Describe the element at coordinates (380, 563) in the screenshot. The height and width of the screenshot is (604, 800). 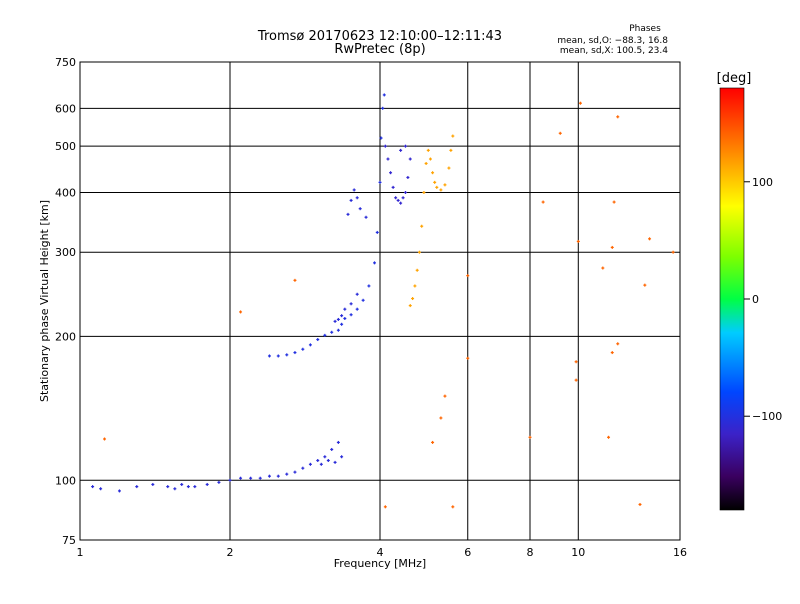
I see `x-axis-label: Frequency [MHz]` at that location.